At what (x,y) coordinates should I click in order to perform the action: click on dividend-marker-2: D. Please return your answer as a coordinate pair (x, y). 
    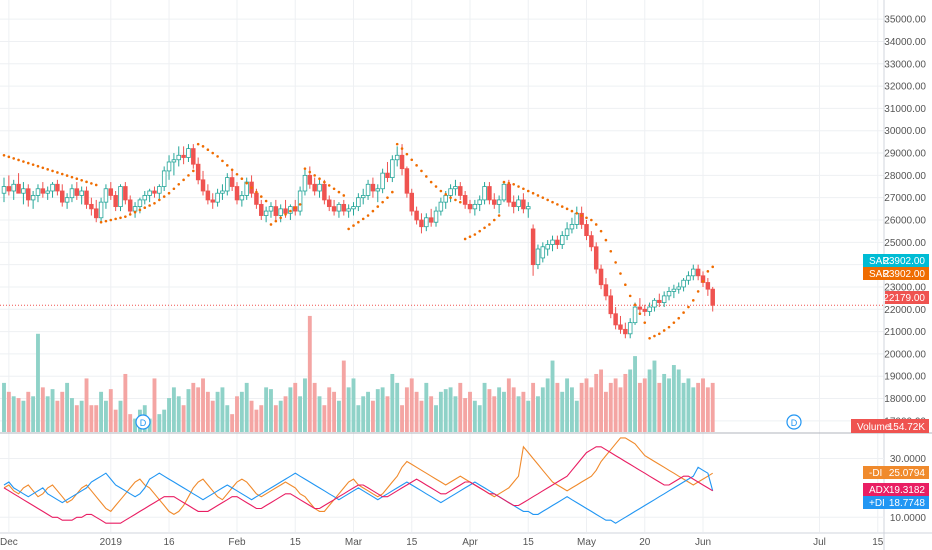
    Looking at the image, I should click on (794, 422).